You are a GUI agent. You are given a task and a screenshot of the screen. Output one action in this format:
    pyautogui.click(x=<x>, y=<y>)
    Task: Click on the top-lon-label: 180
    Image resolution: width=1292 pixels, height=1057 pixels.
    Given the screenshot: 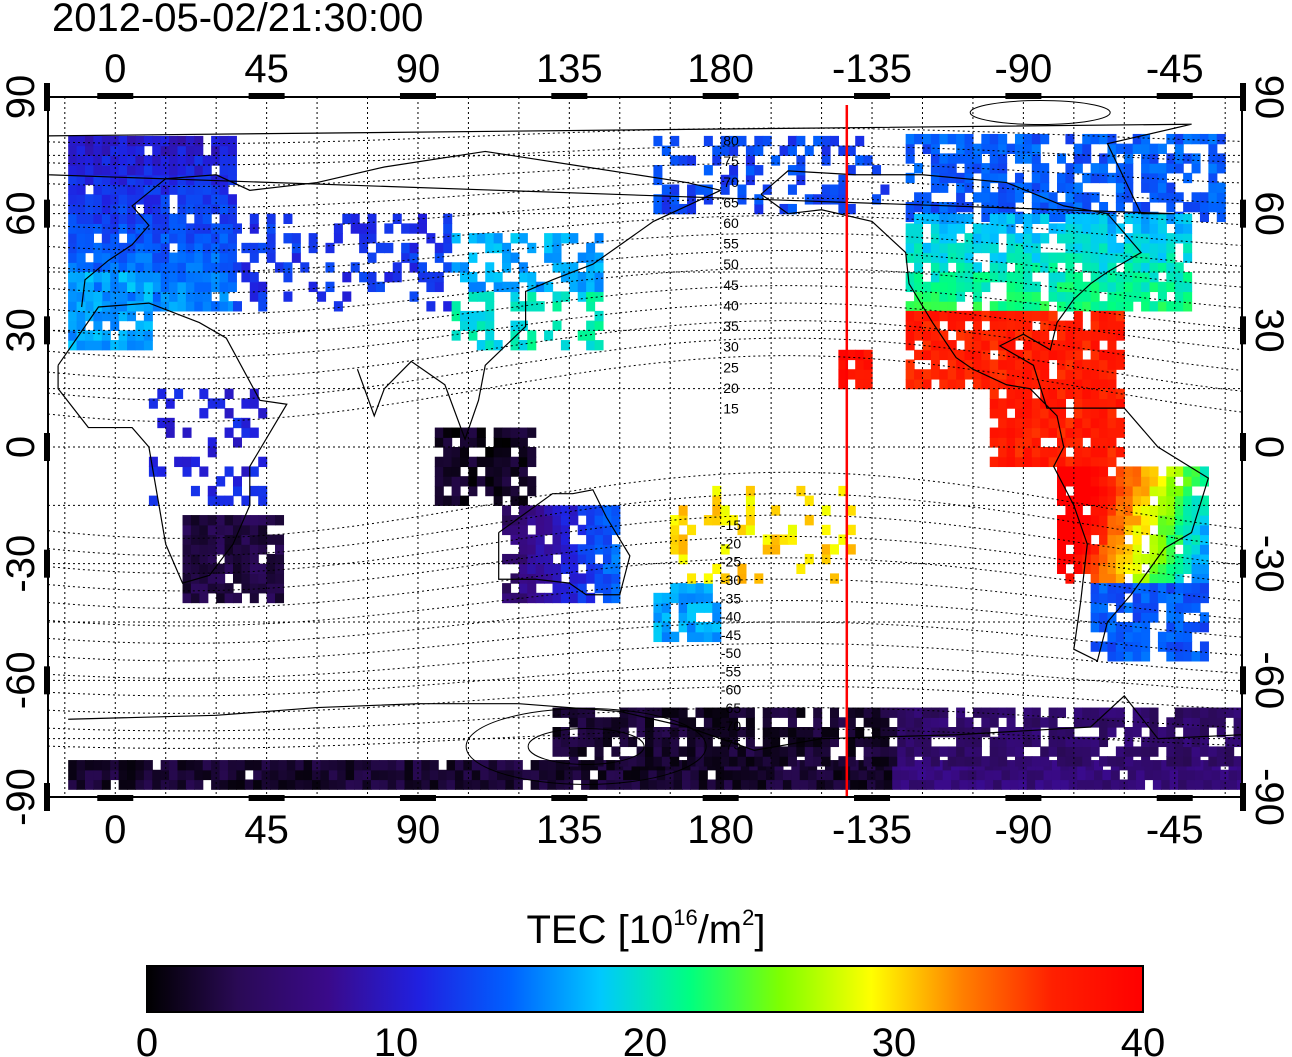 What is the action you would take?
    pyautogui.click(x=720, y=69)
    